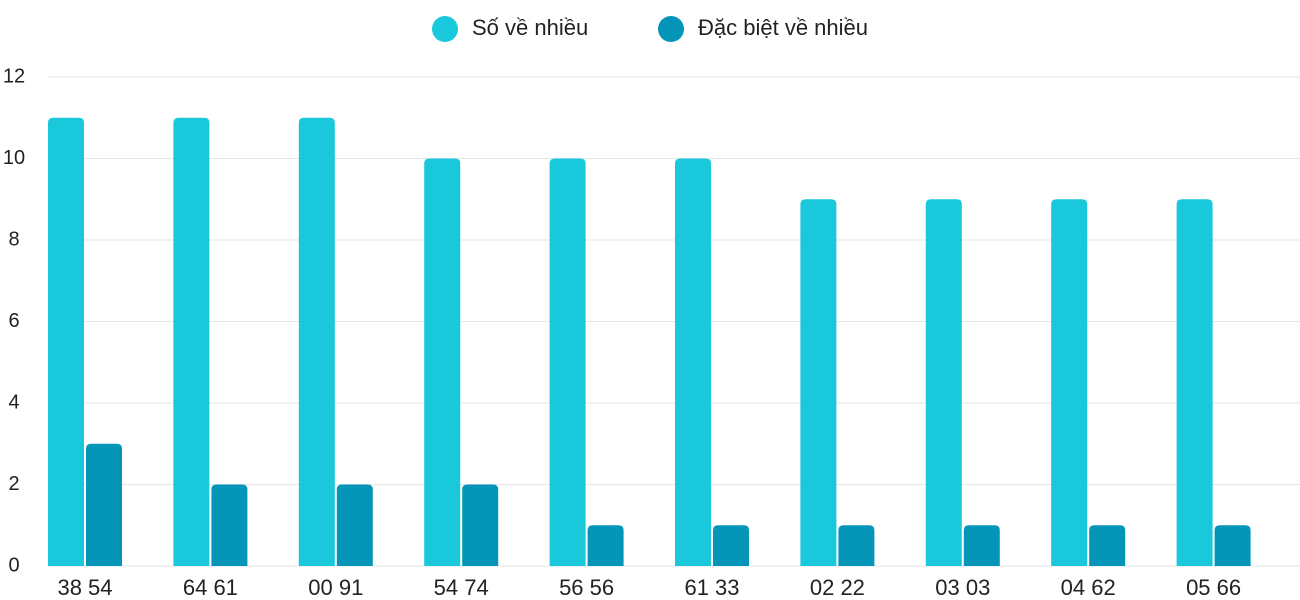  Describe the element at coordinates (335, 587) in the screenshot. I see `x-tick-label: 00 91` at that location.